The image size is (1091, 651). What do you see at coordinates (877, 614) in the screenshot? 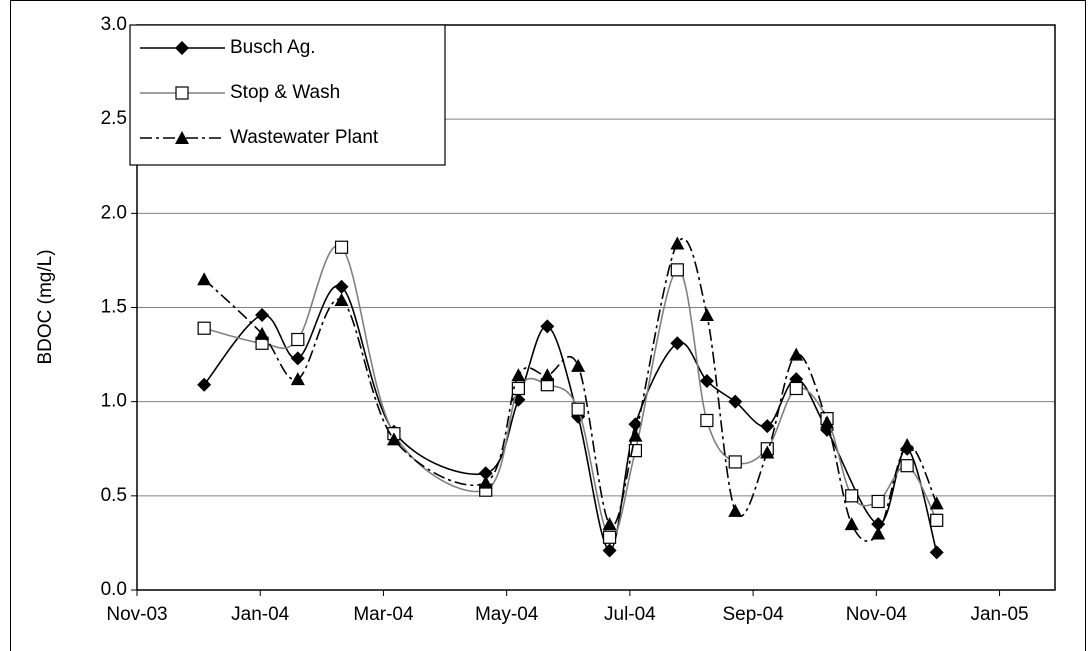
I see `x-tick-label: Nov-04` at bounding box center [877, 614].